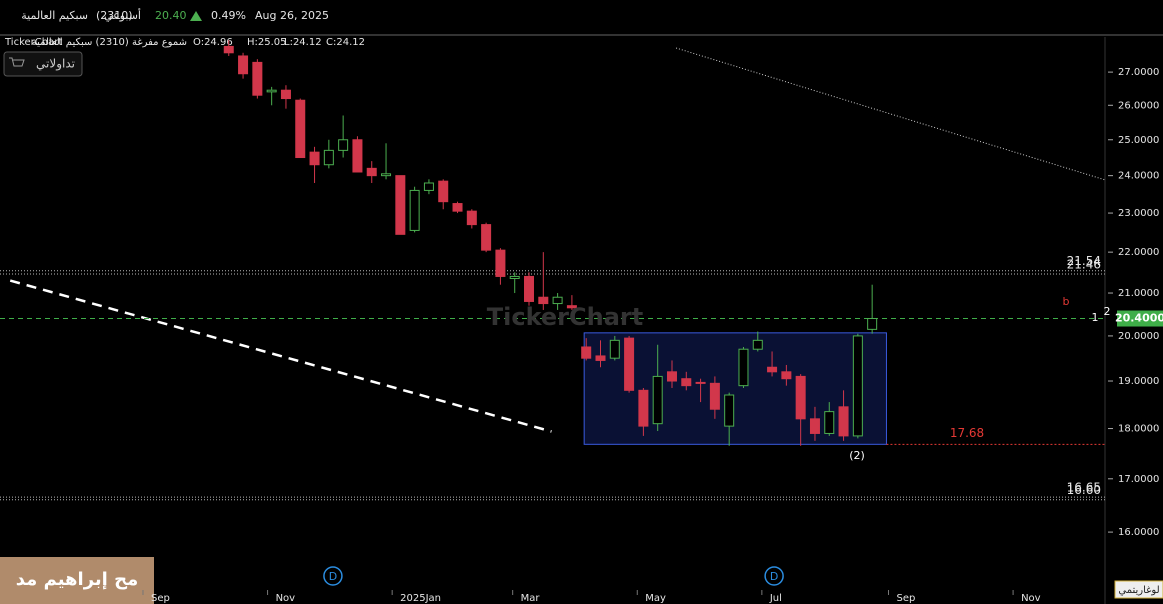 Image resolution: width=1163 pixels, height=604 pixels. Describe the element at coordinates (1138, 105) in the screenshot. I see `y-tick-label: 26.0000` at that location.